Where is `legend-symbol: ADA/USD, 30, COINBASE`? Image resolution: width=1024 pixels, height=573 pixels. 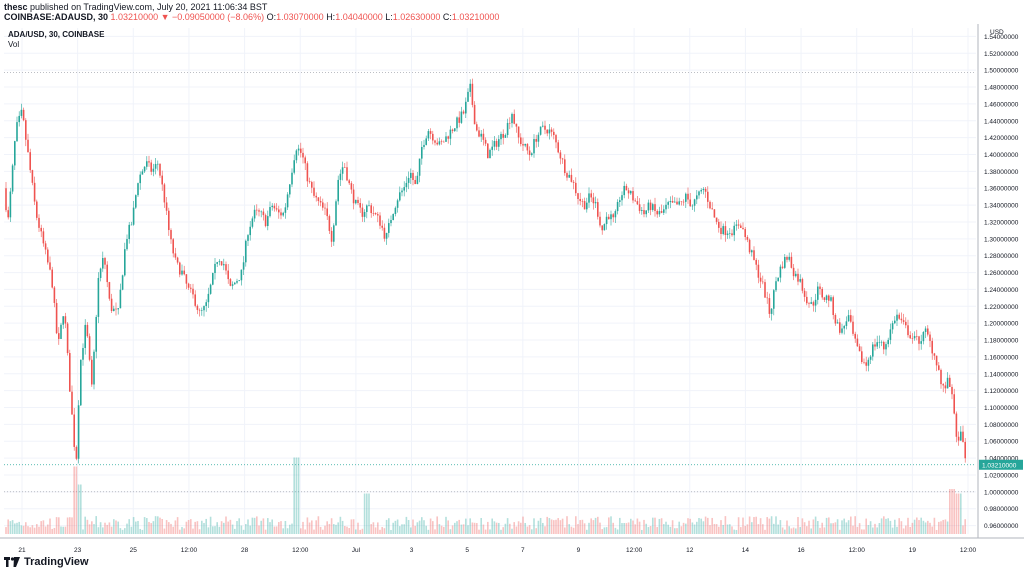
legend-symbol: ADA/USD, 30, COINBASE is located at coordinates (56, 34).